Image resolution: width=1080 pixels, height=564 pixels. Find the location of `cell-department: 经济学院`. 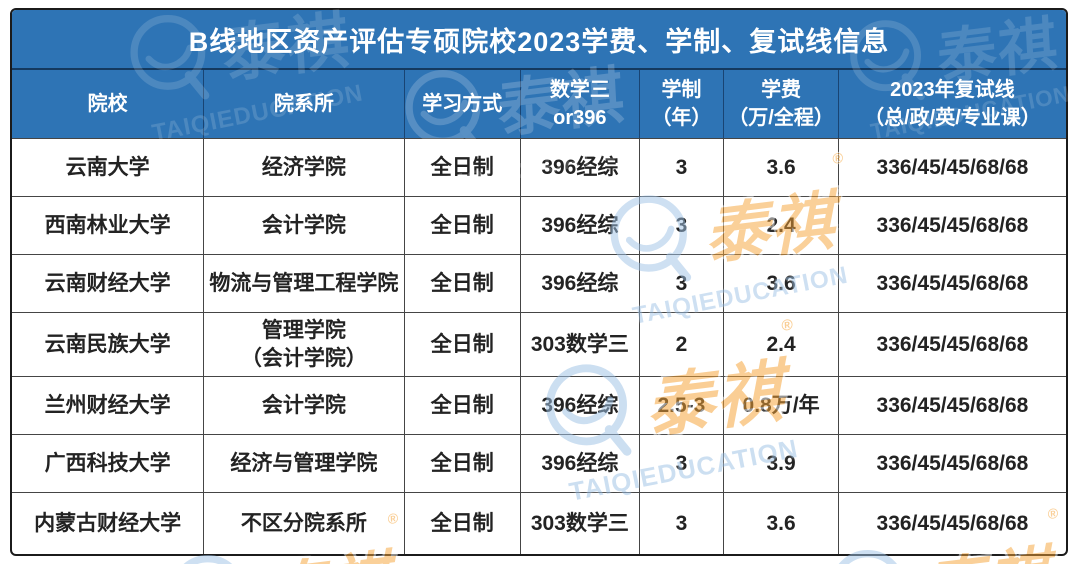

cell-department: 经济学院 is located at coordinates (304, 167).